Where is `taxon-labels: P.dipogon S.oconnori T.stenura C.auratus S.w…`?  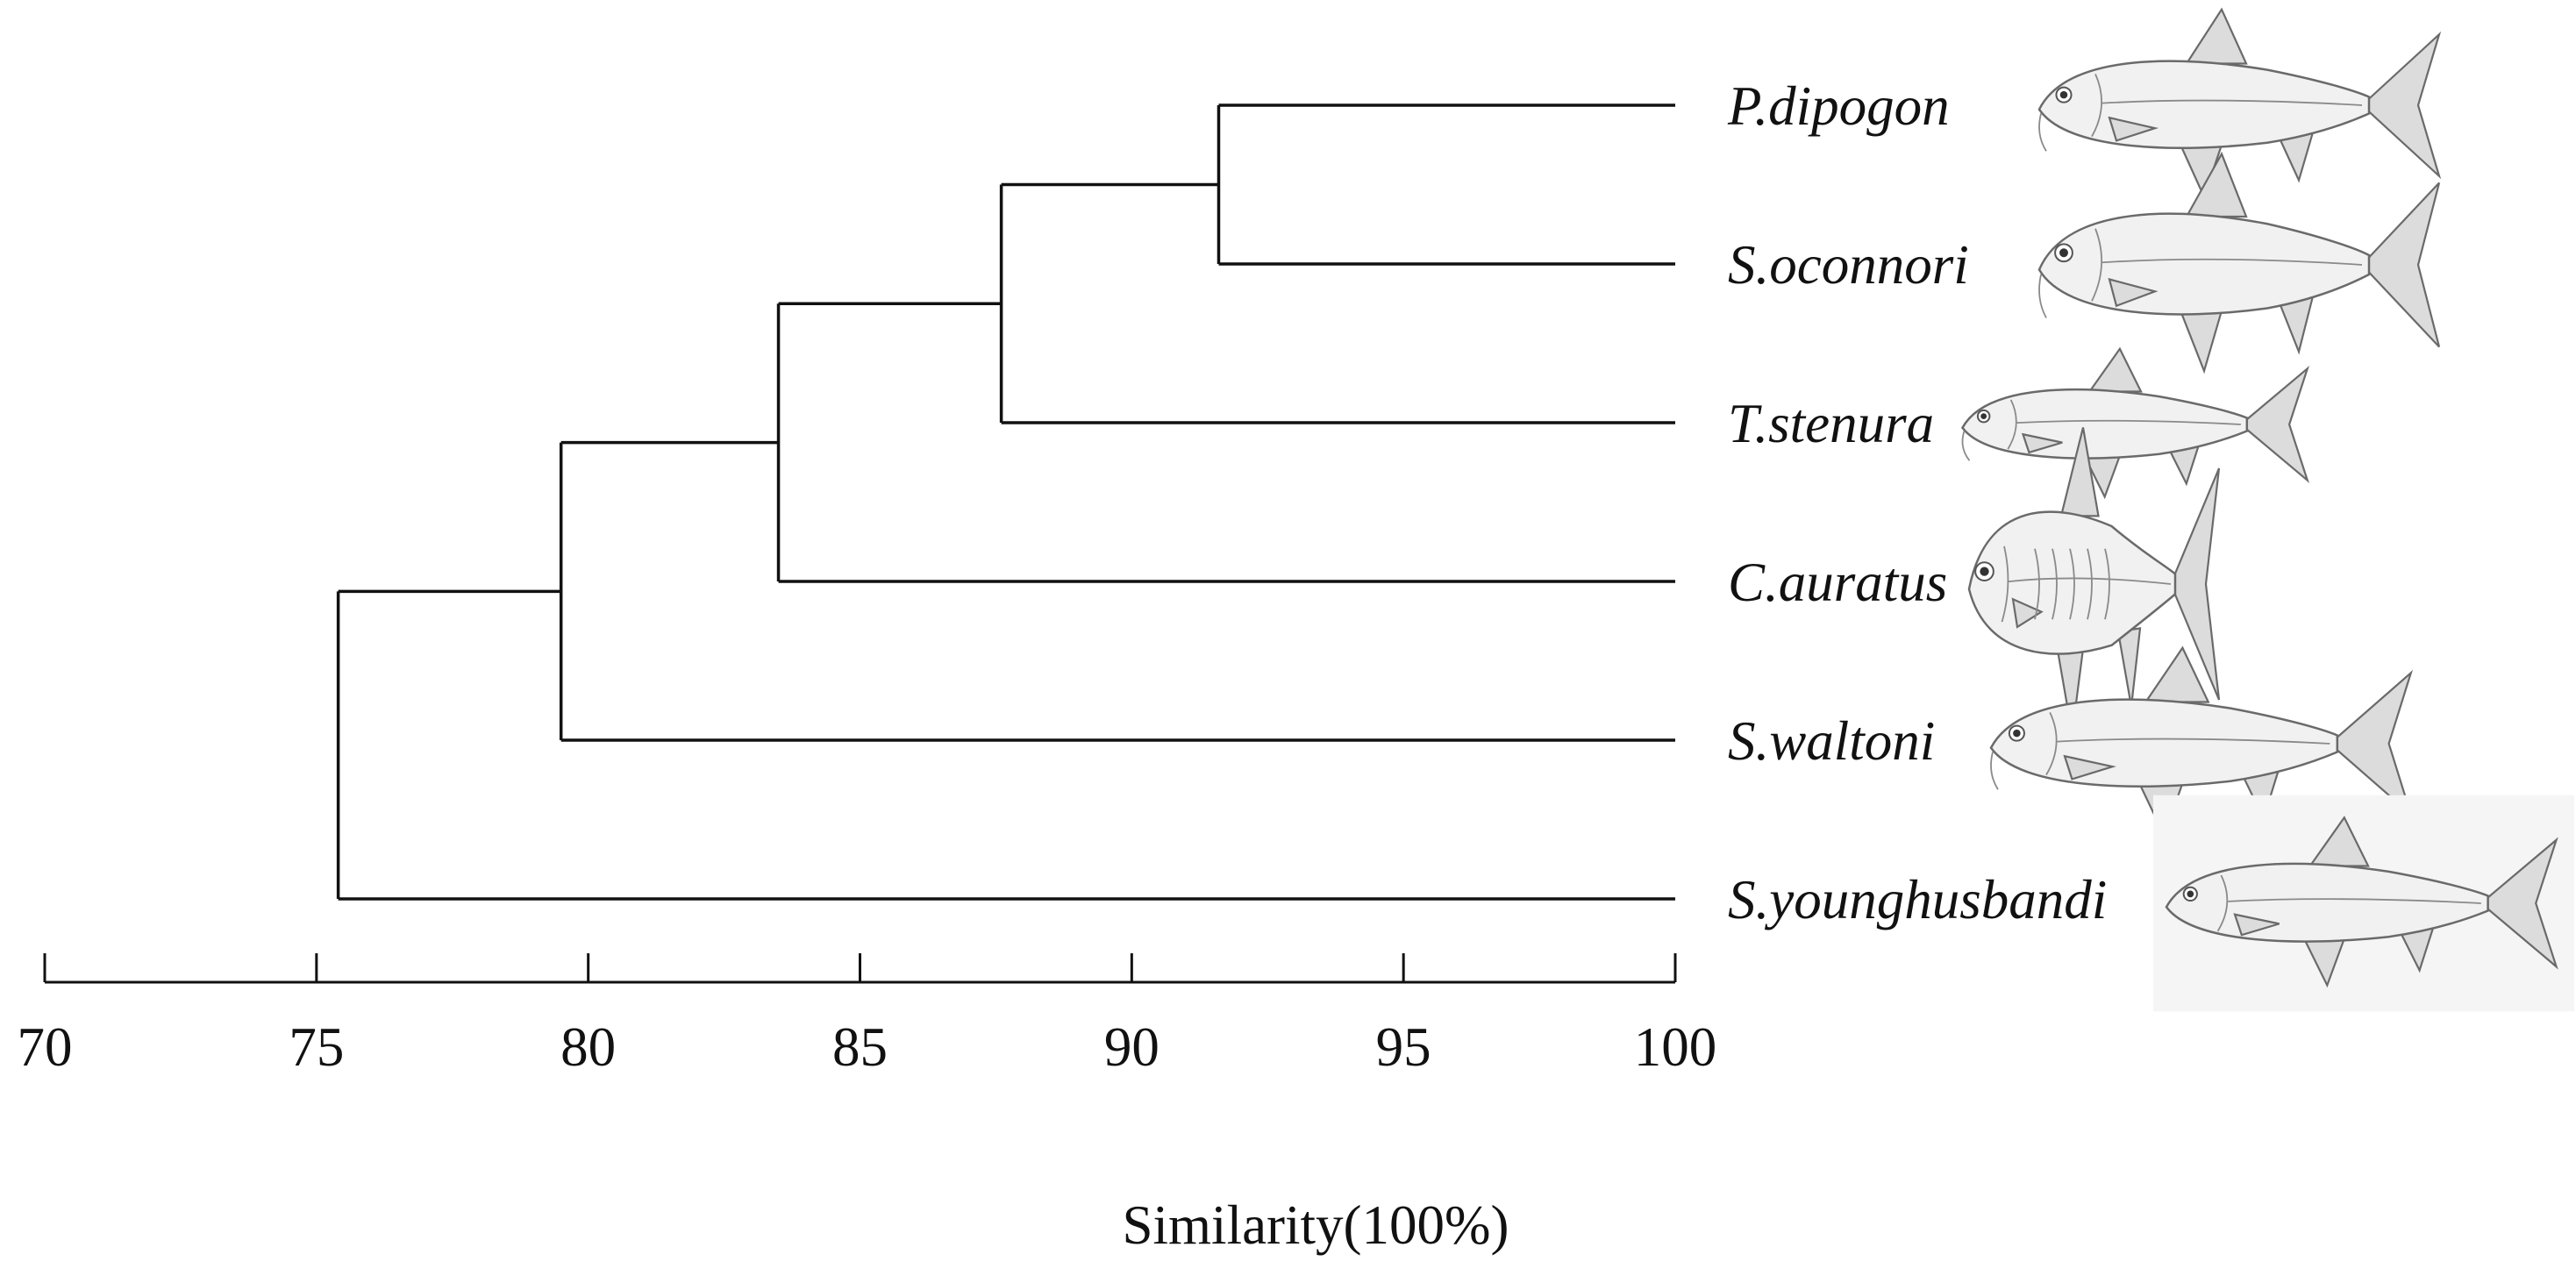 taxon-labels: P.dipogon S.oconnori T.stenura C.auratus S.w… is located at coordinates (1917, 502).